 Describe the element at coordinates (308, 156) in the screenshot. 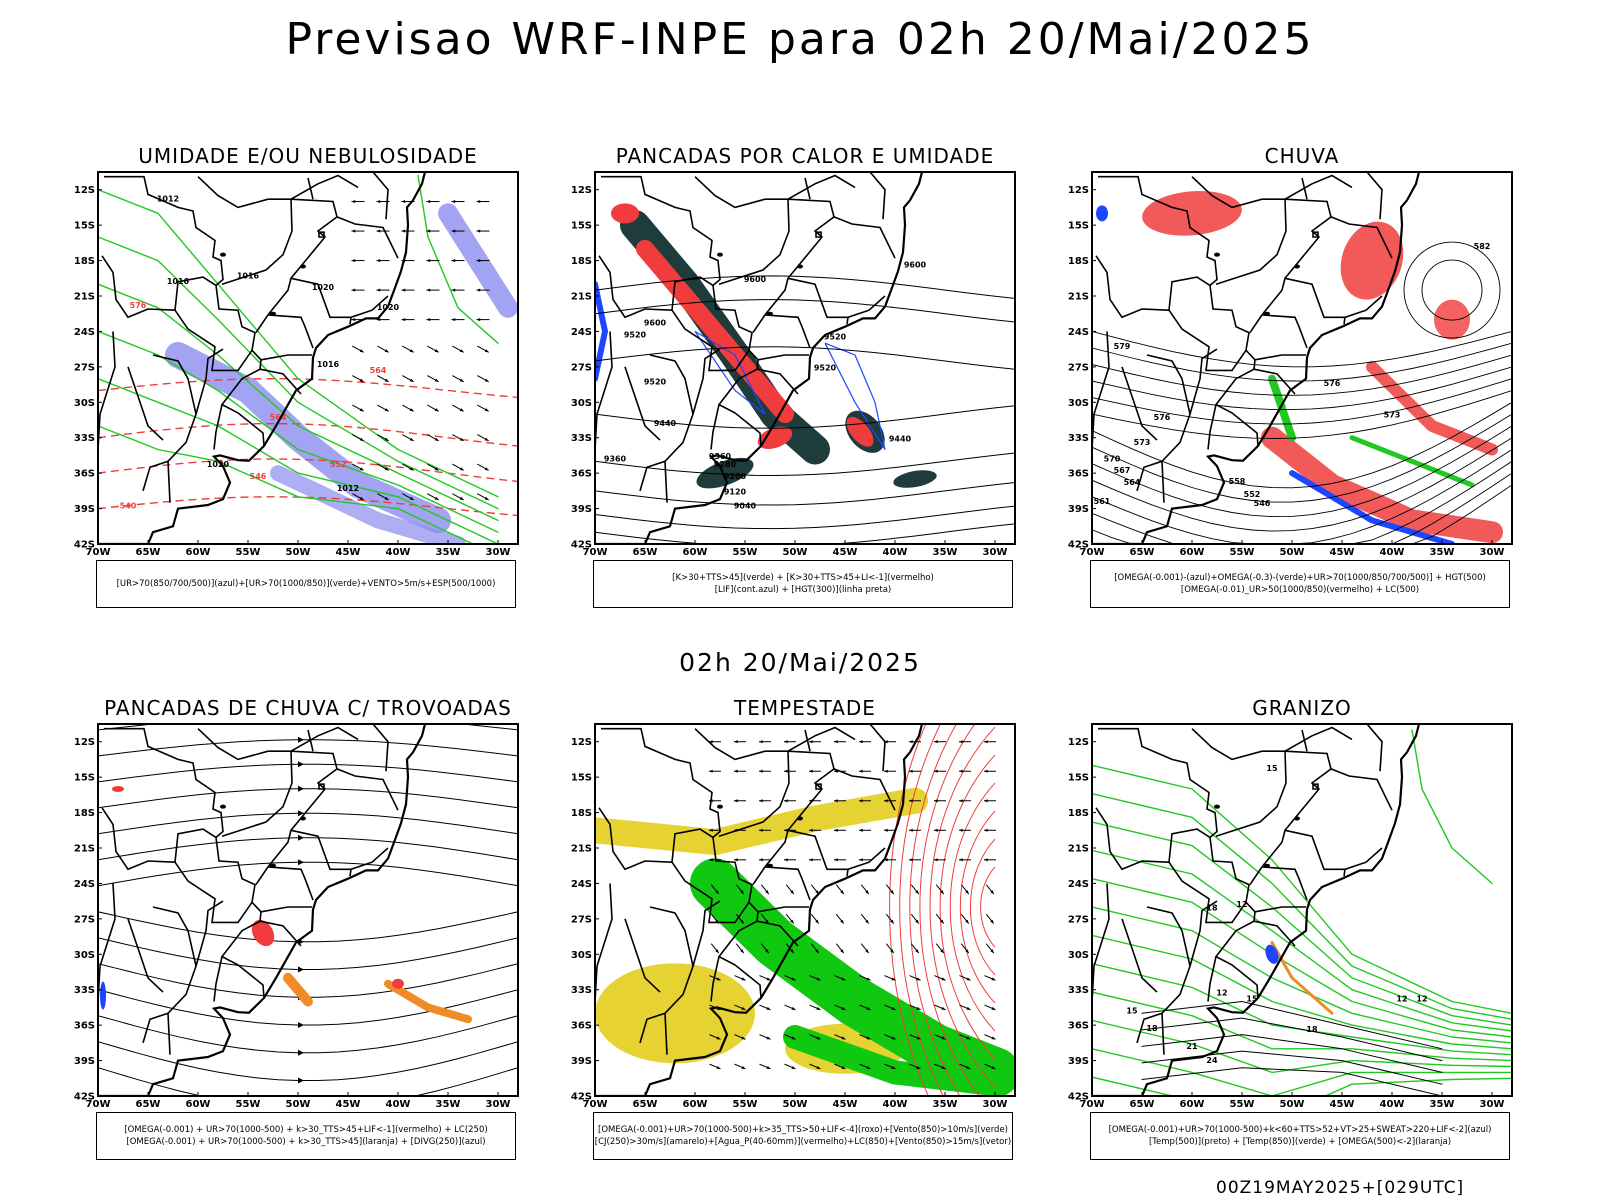

I see `panel-title: UMIDADE E/OU NEBULOSIDADE` at that location.